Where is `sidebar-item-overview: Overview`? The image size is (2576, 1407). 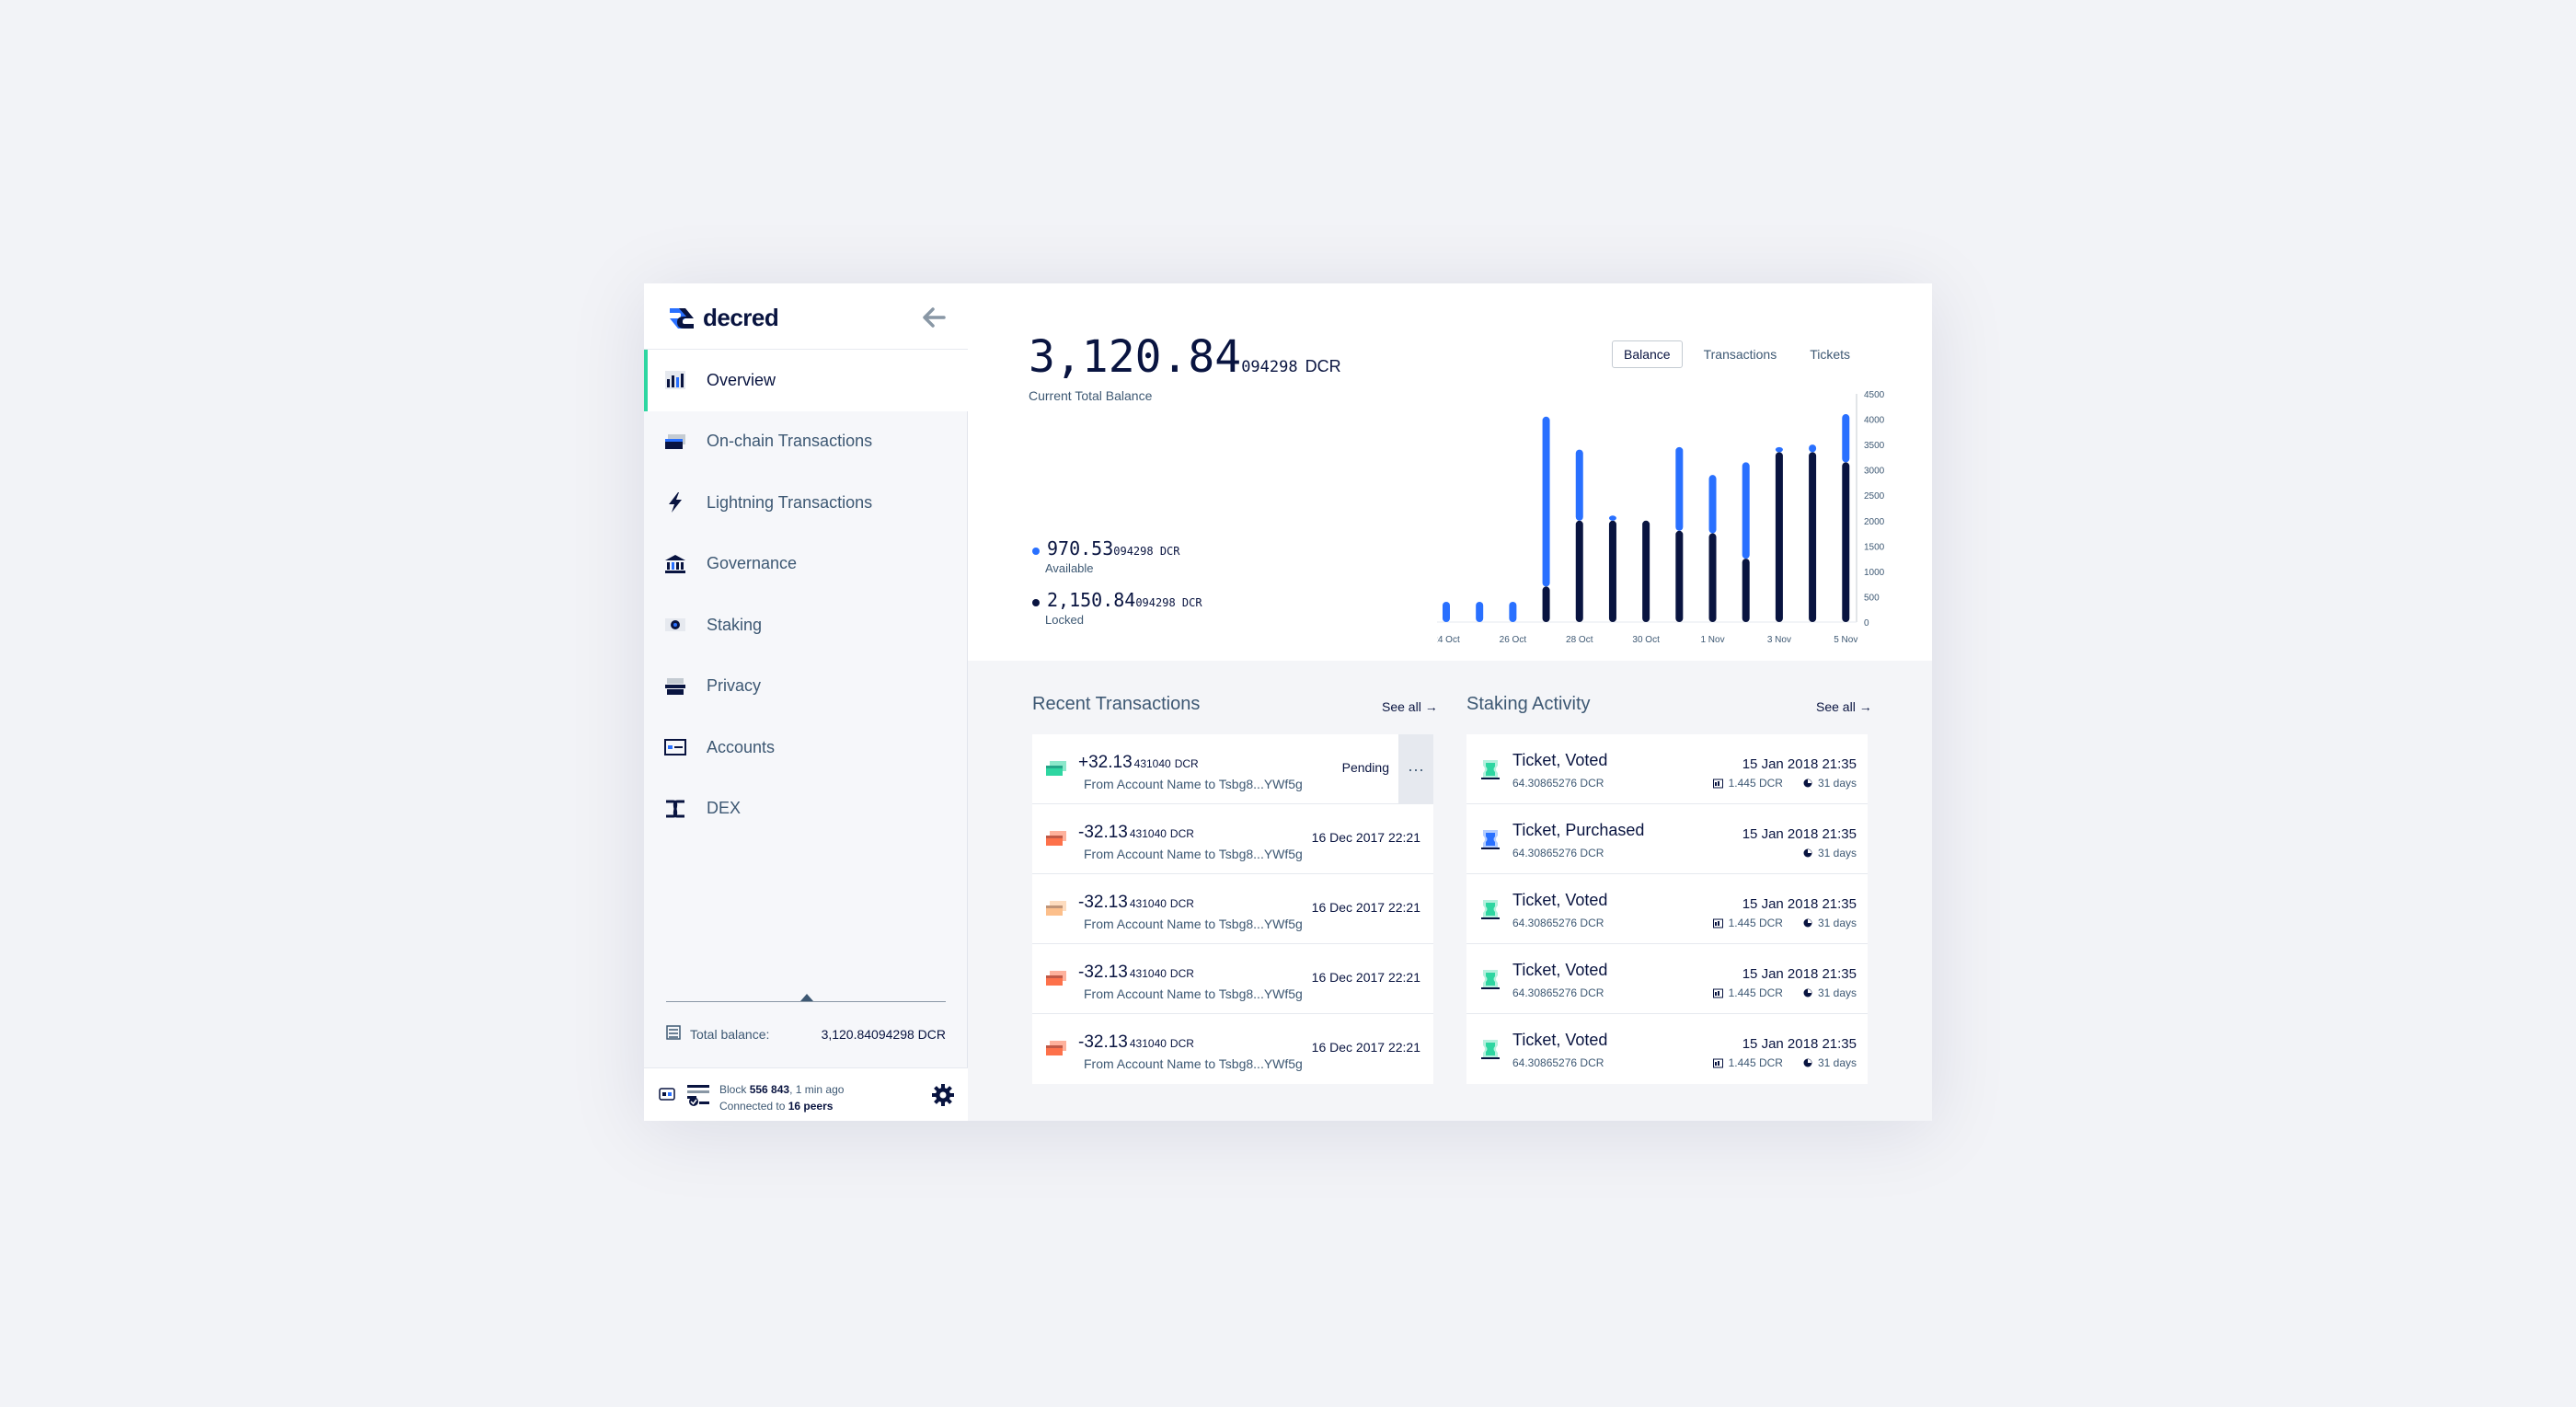 sidebar-item-overview: Overview is located at coordinates (806, 380).